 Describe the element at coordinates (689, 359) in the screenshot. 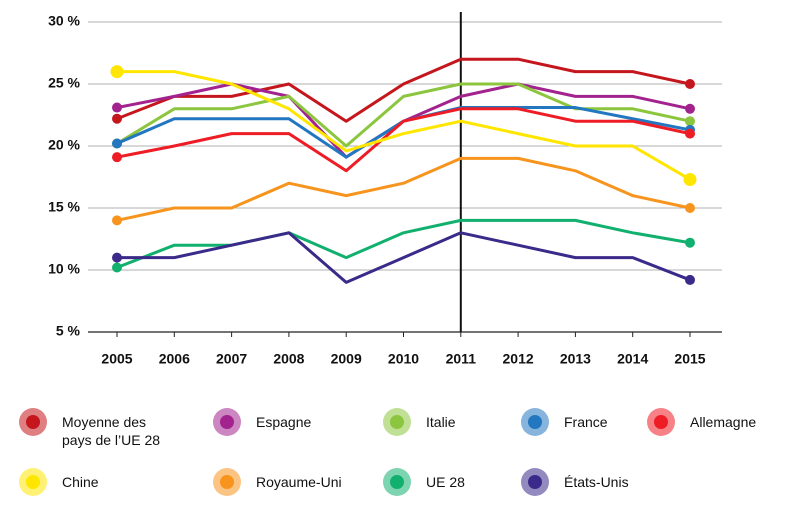

I see `x-tick-label: 2015` at that location.